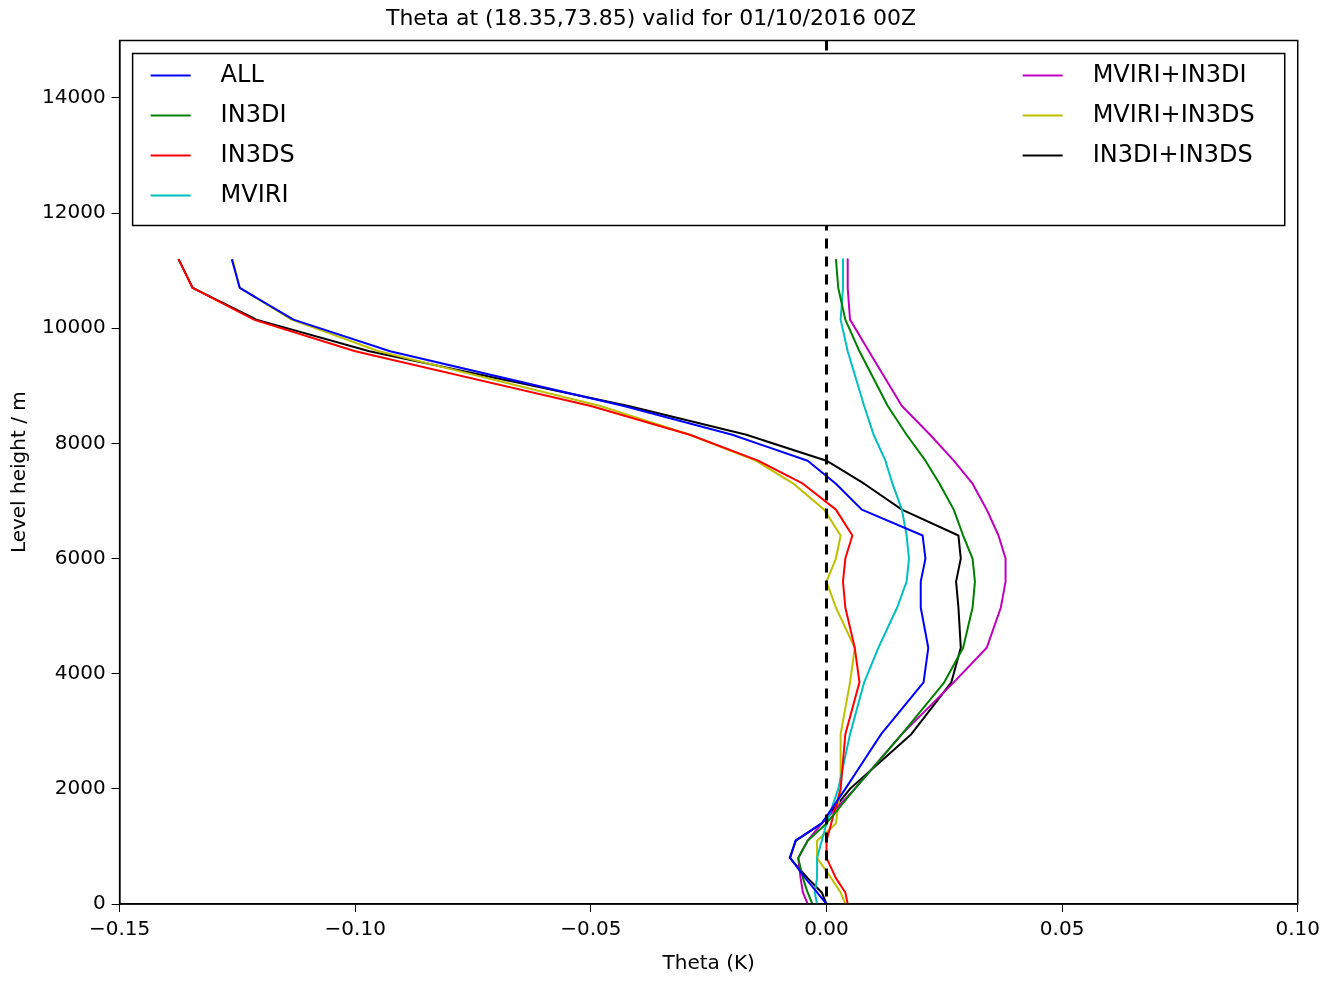  I want to click on legend-label: MVIRI, so click(254, 193).